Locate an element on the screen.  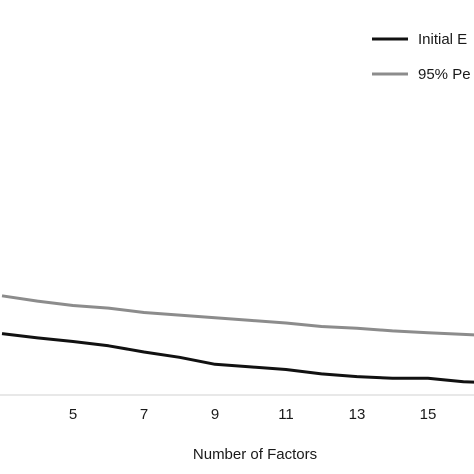
legend-item-95pct: 95% Pe is located at coordinates (421, 74).